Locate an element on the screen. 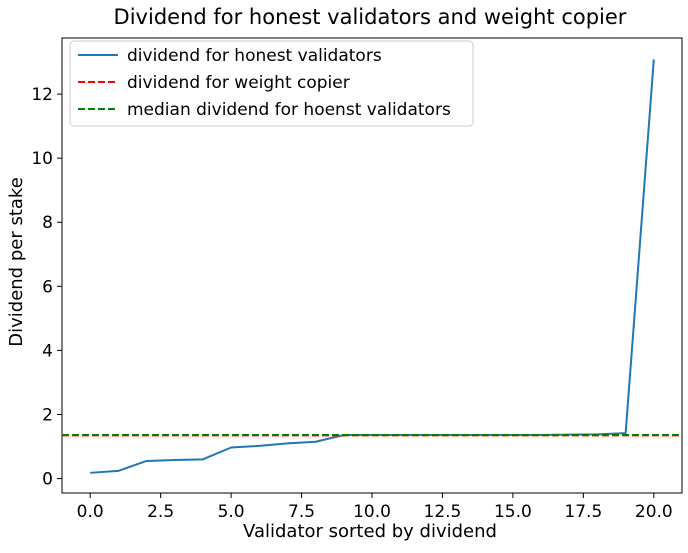 This screenshot has height=553, width=688. x-tick-label: 5.0 is located at coordinates (231, 512).